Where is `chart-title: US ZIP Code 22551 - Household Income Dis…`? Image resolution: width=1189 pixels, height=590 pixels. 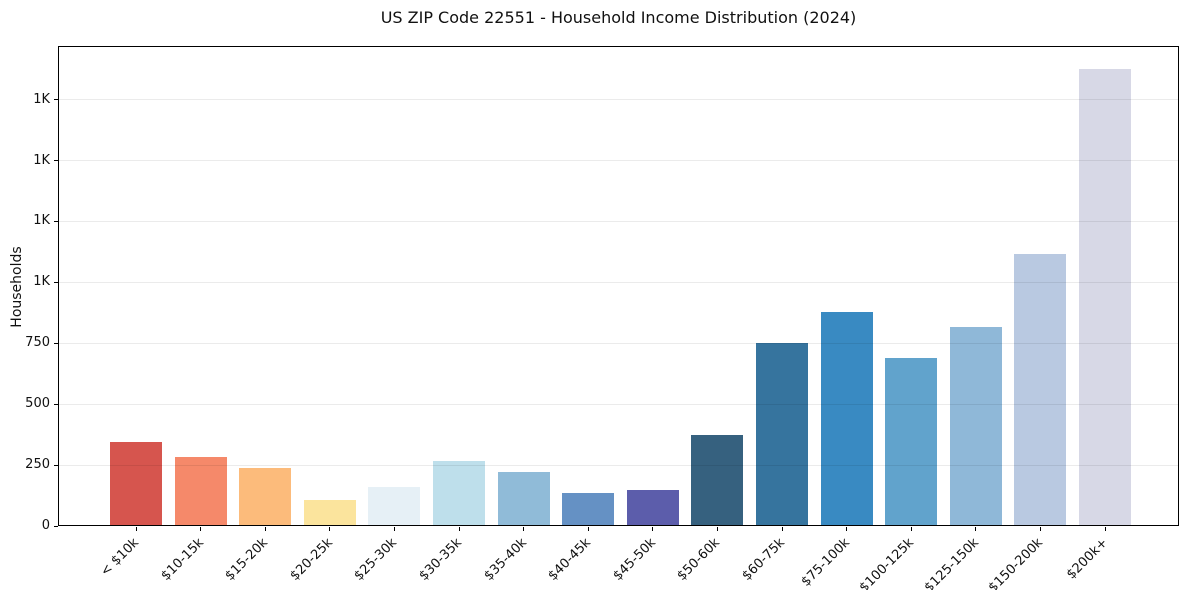
chart-title: US ZIP Code 22551 - Household Income Dis… is located at coordinates (618, 17).